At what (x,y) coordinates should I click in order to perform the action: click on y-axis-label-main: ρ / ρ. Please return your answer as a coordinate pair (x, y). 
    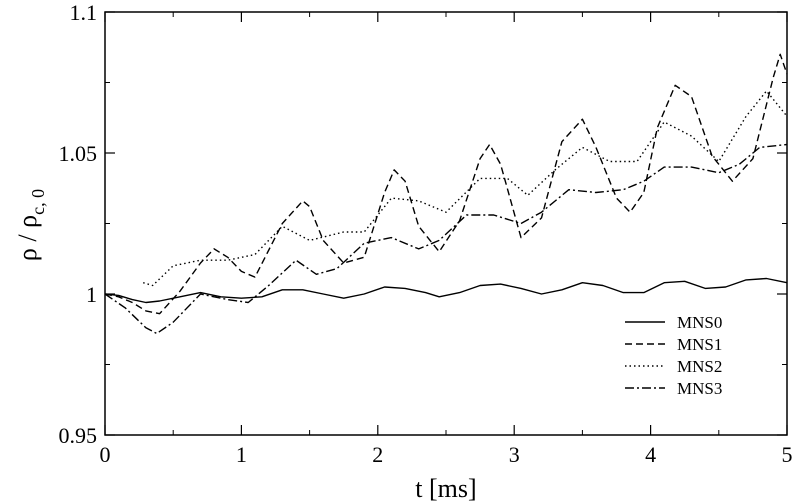
    Looking at the image, I should click on (27, 238).